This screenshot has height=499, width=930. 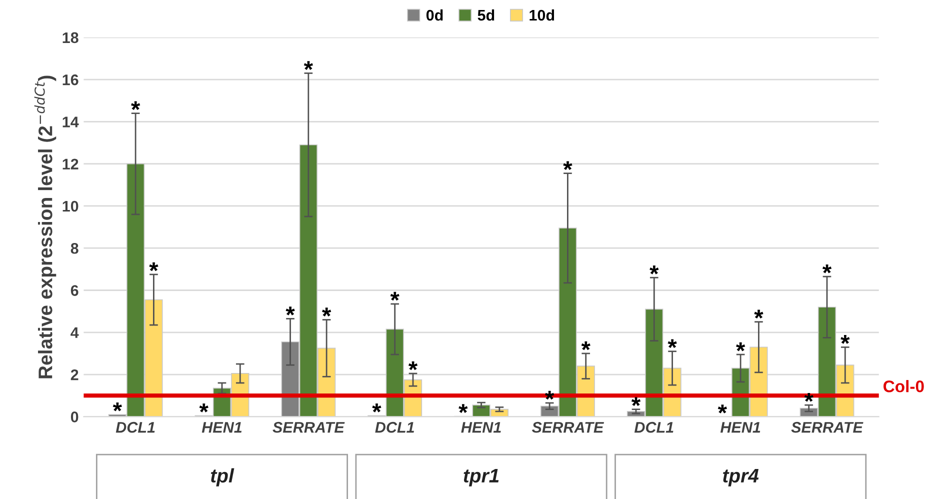 What do you see at coordinates (74, 332) in the screenshot?
I see `y-tick-label: 4` at bounding box center [74, 332].